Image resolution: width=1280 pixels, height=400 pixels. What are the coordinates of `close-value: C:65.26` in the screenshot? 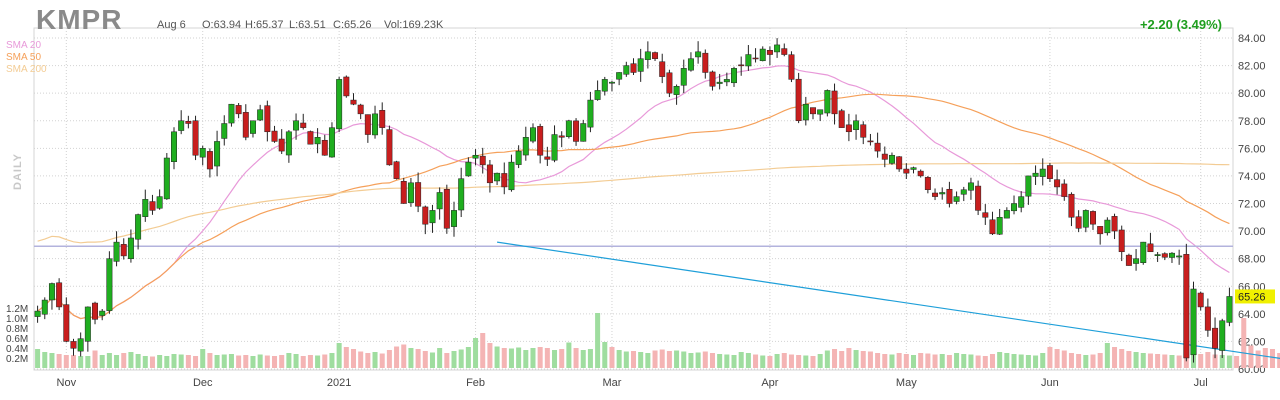 It's located at (352, 25).